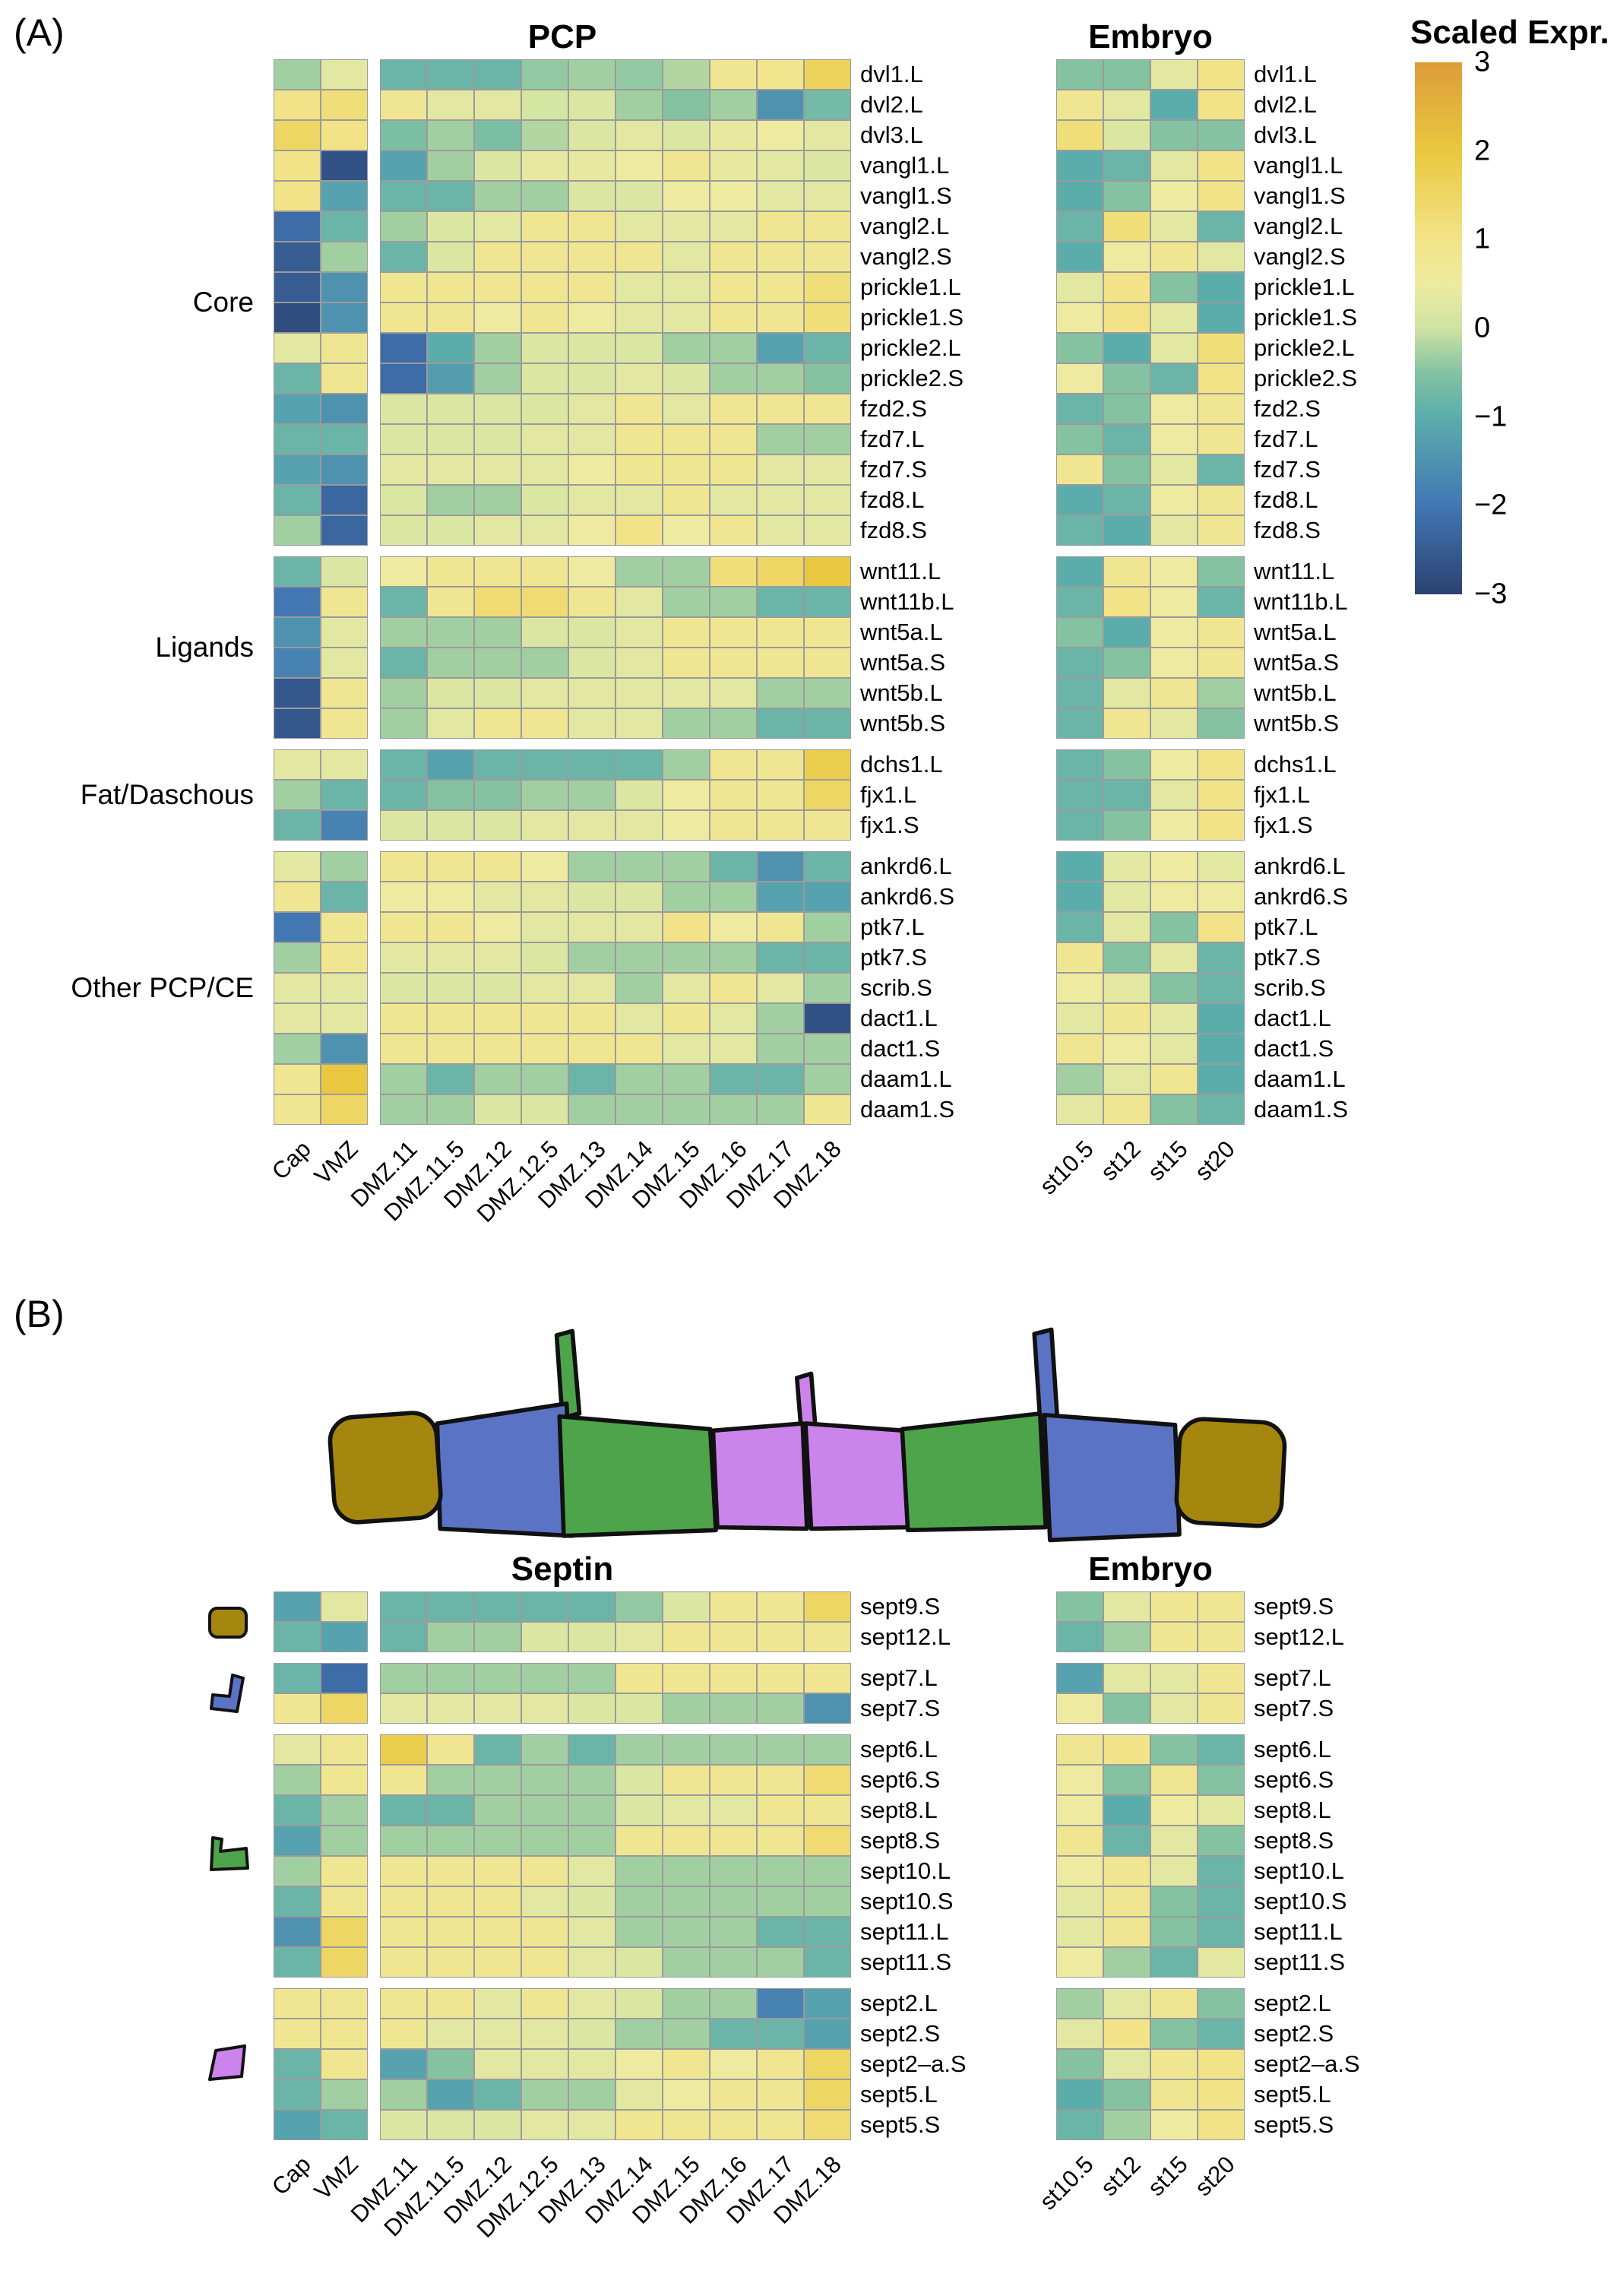  What do you see at coordinates (913, 1622) in the screenshot?
I see `gene-row-label-group: sept9.S sept12.L` at bounding box center [913, 1622].